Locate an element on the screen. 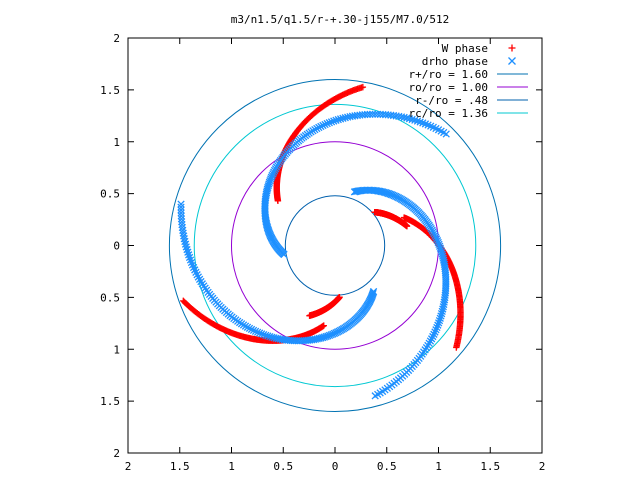 This screenshot has height=480, width=640. legend-label: r-/ro = .48 is located at coordinates (451, 100).